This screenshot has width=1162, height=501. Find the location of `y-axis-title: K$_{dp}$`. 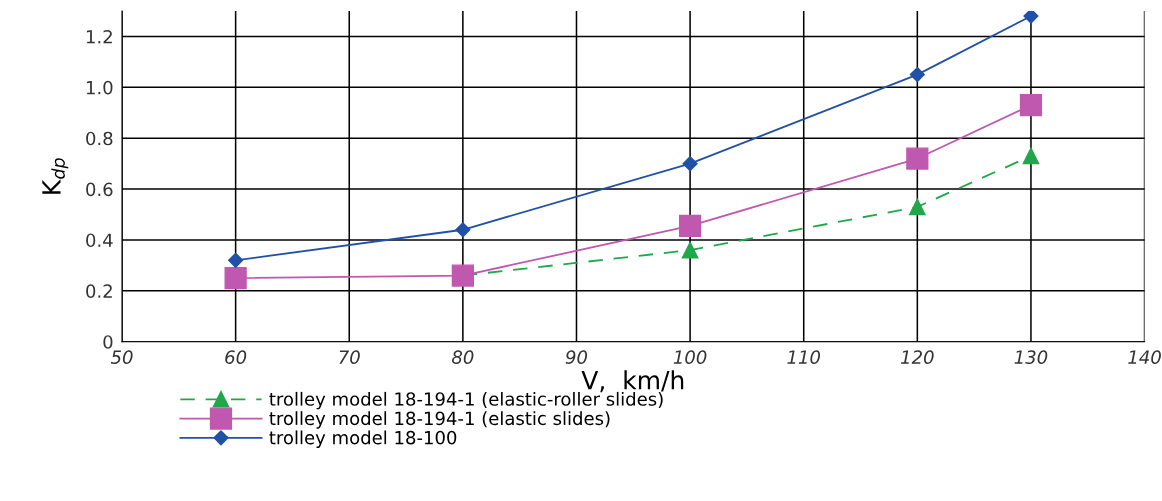

y-axis-title: K$_{dp}$ is located at coordinates (55, 176).